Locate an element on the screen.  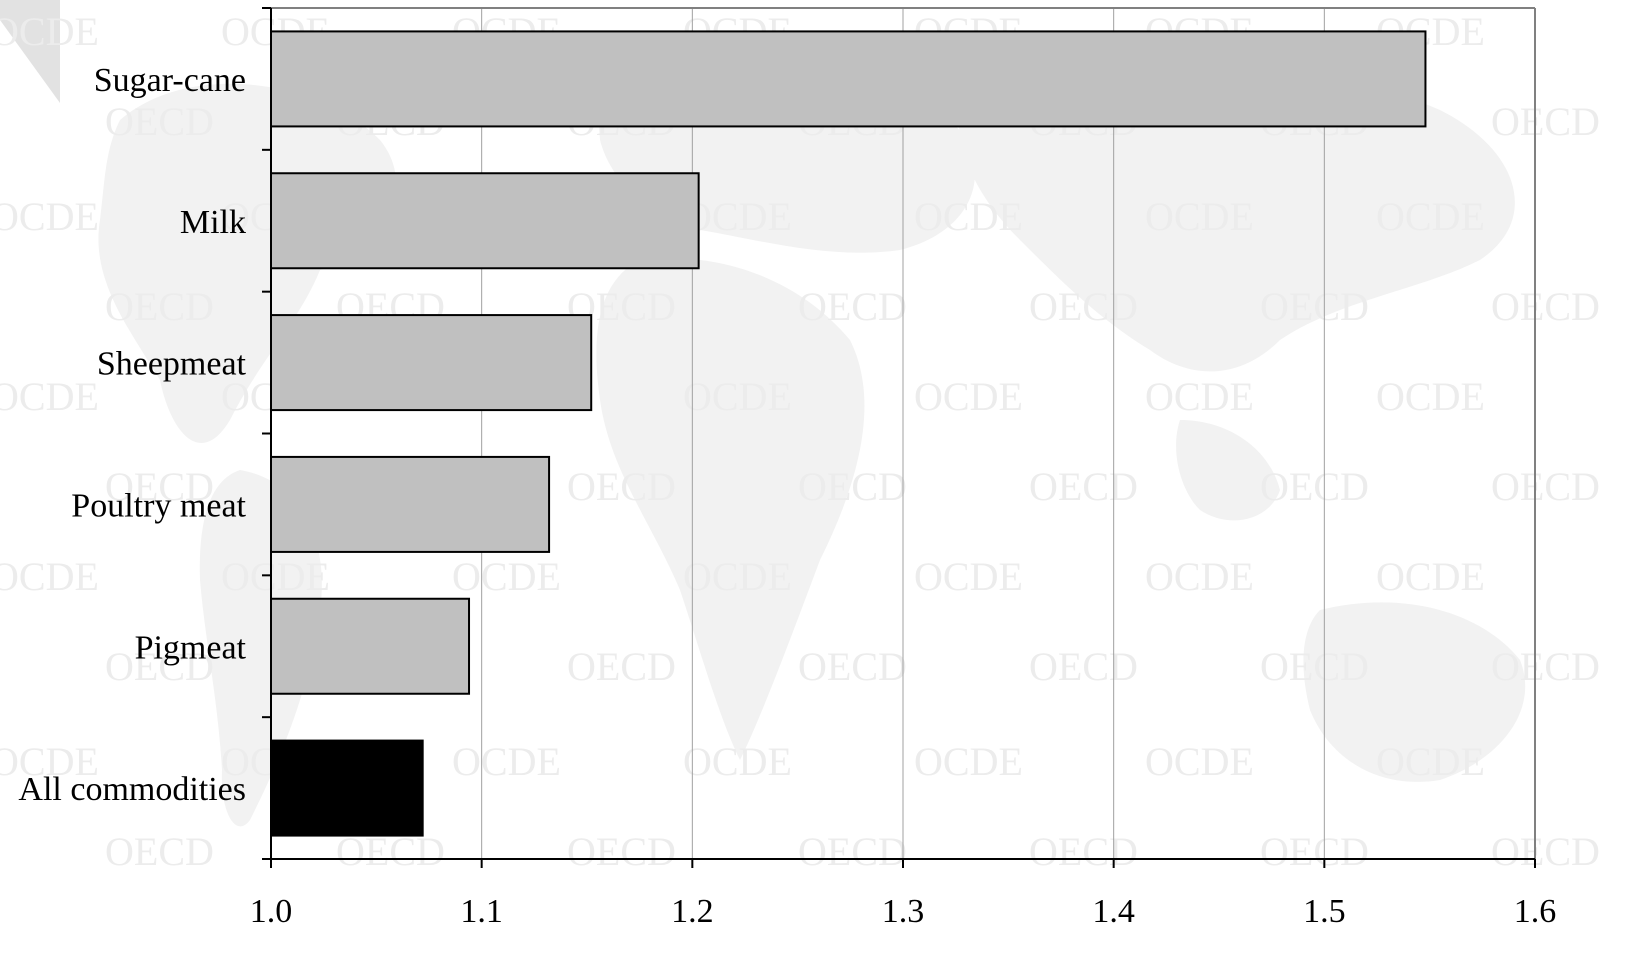
bar-milk is located at coordinates (485, 221).